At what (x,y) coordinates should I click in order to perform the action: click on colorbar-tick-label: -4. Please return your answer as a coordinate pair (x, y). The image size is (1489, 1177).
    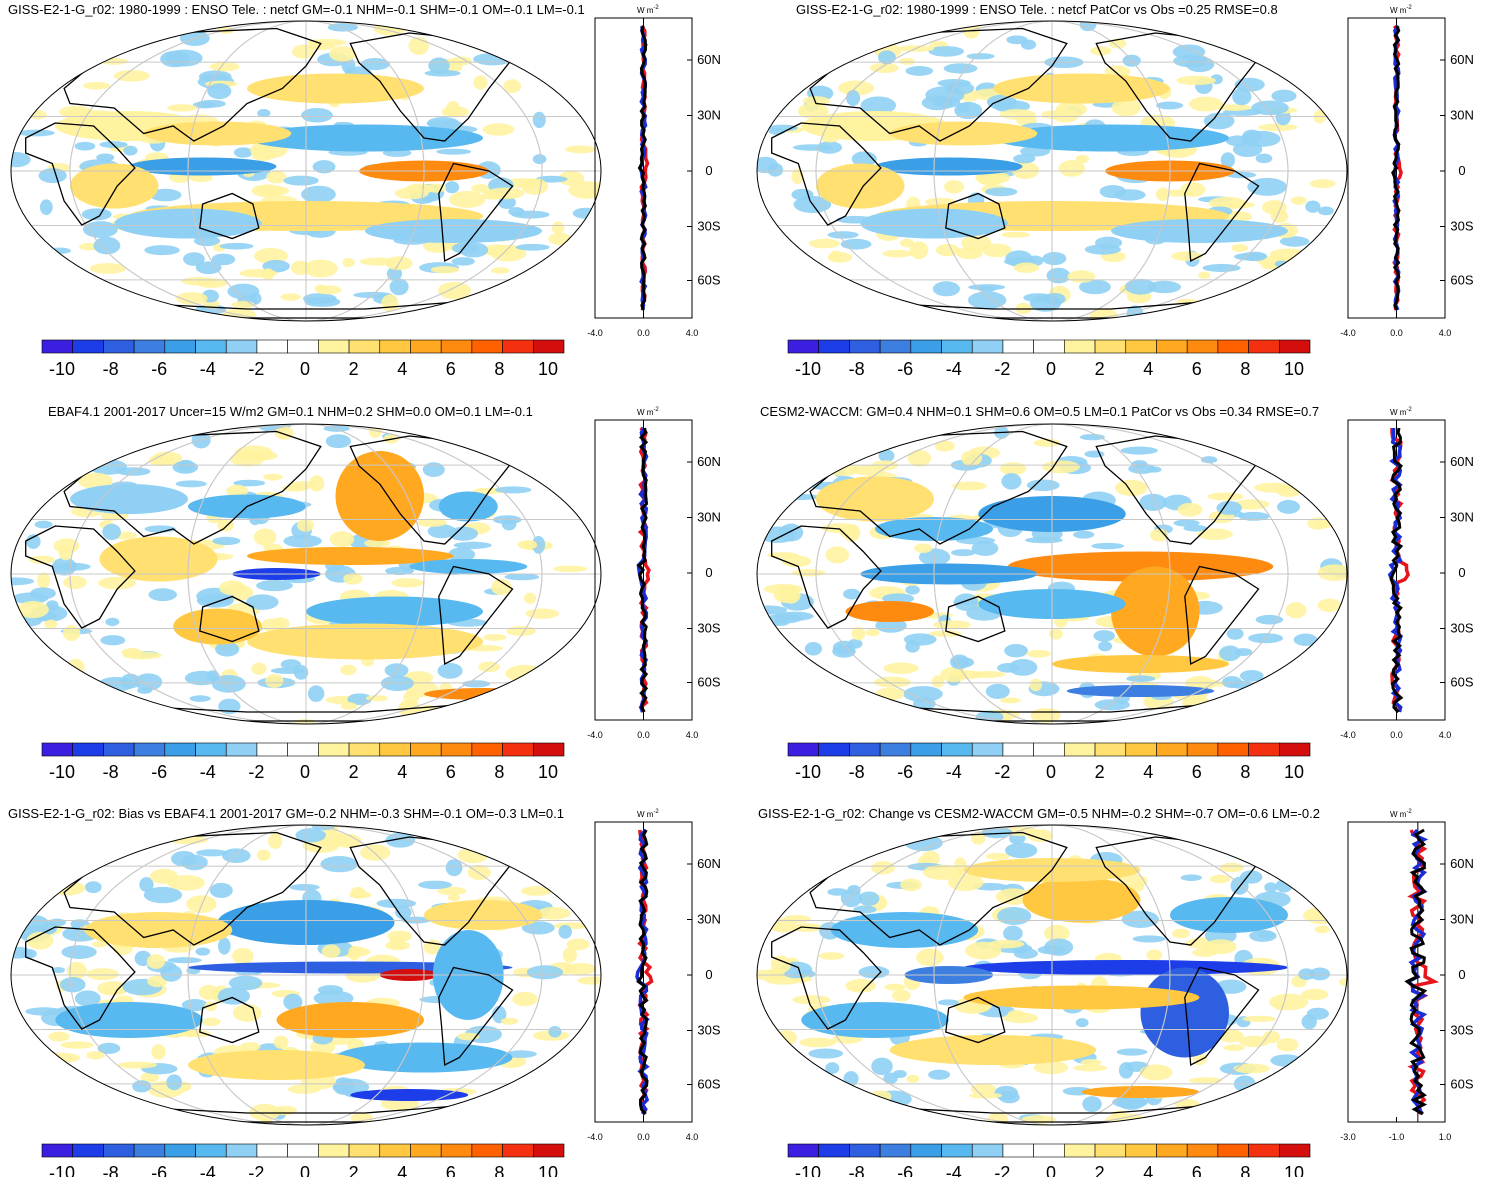
    Looking at the image, I should click on (208, 1170).